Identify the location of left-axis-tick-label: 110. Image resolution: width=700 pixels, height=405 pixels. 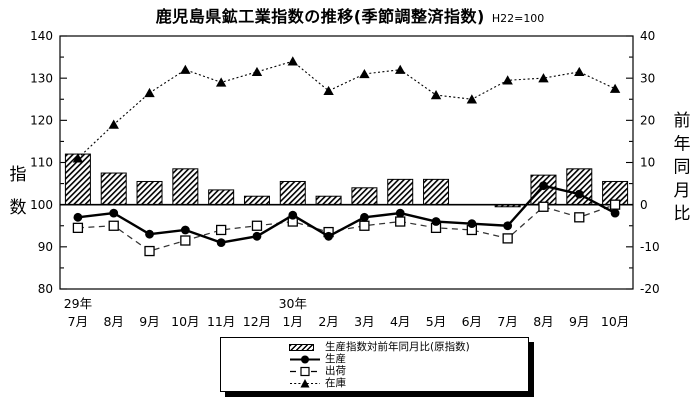
(41, 163).